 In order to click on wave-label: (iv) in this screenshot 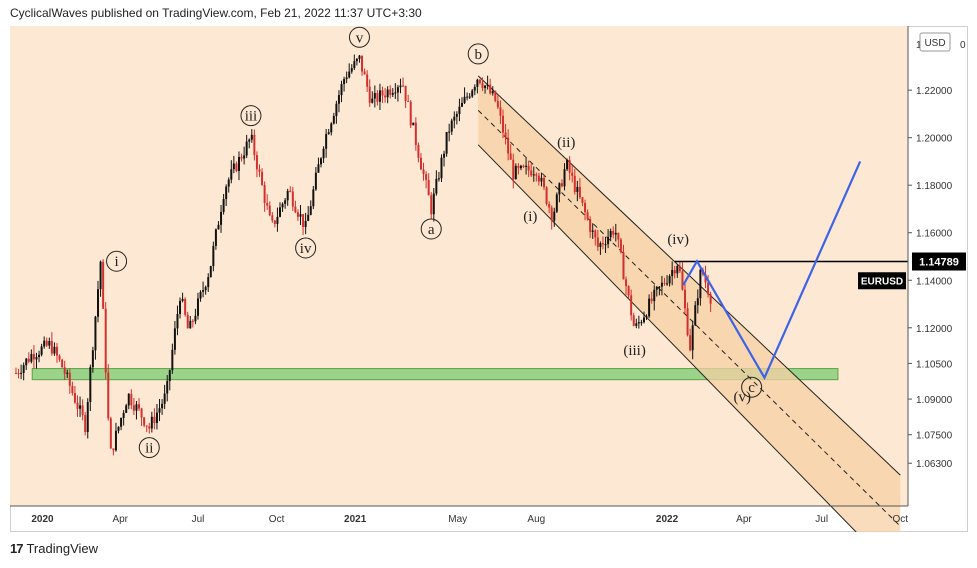, I will do `click(678, 240)`.